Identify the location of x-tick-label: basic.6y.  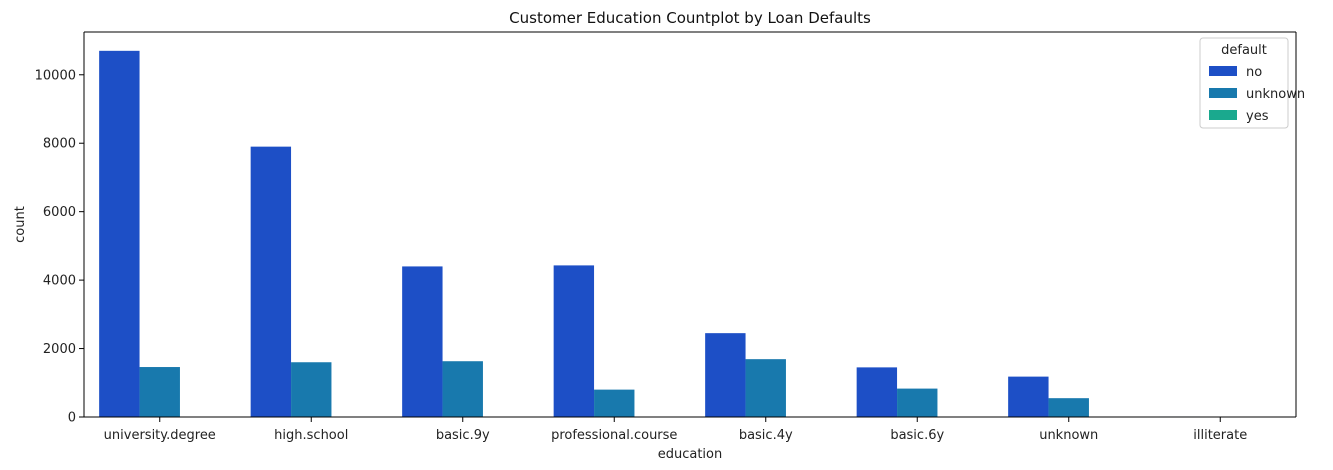
(917, 435).